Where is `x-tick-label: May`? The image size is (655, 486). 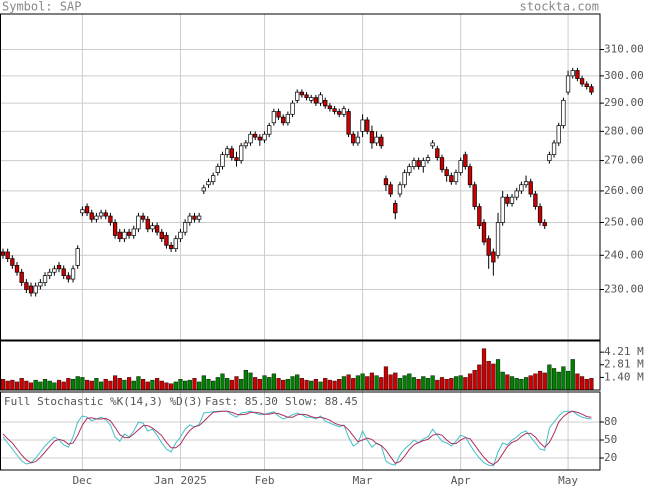
x-tick-label: May is located at coordinates (568, 480).